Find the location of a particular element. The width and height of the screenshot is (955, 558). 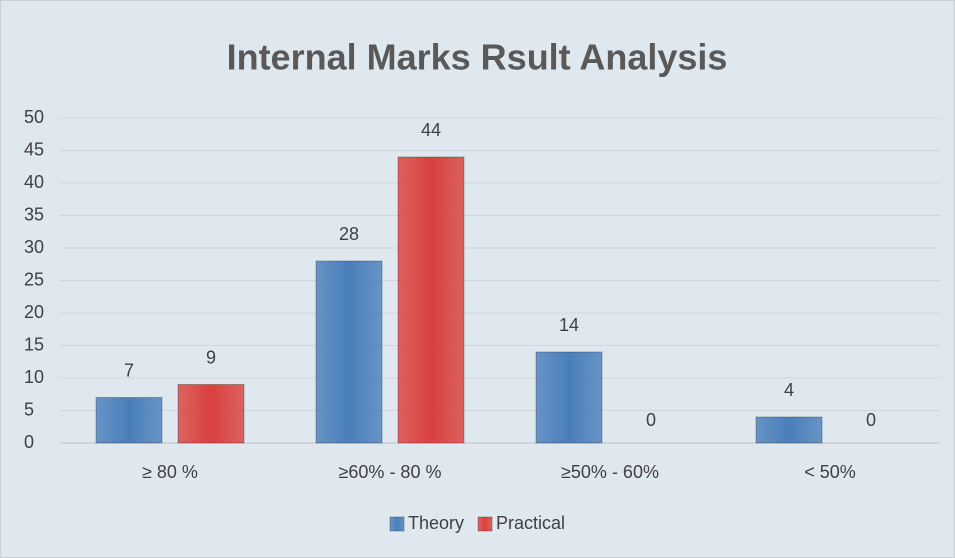

x-tick-label: < 50% is located at coordinates (830, 472).